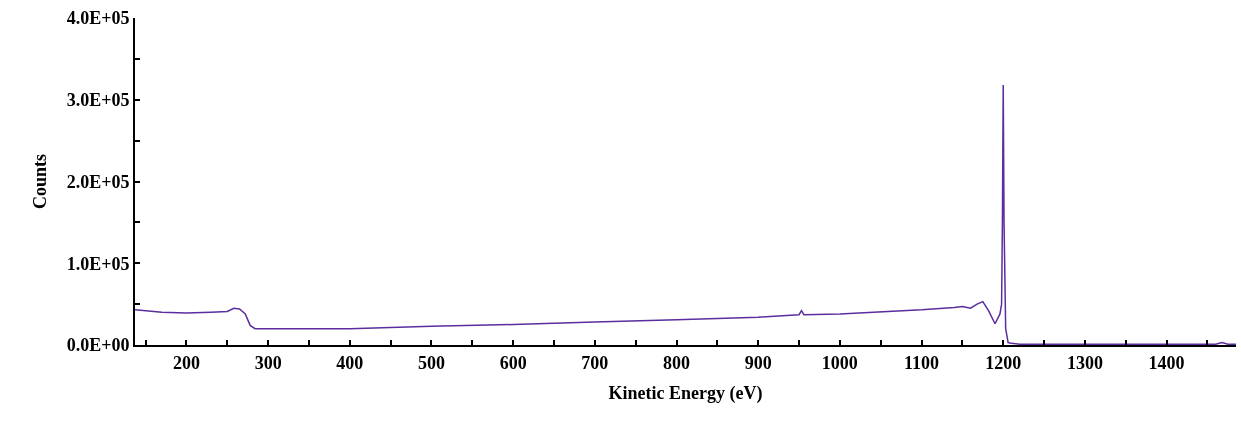 This screenshot has height=425, width=1241. I want to click on x-tick-label: 200, so click(186, 362).